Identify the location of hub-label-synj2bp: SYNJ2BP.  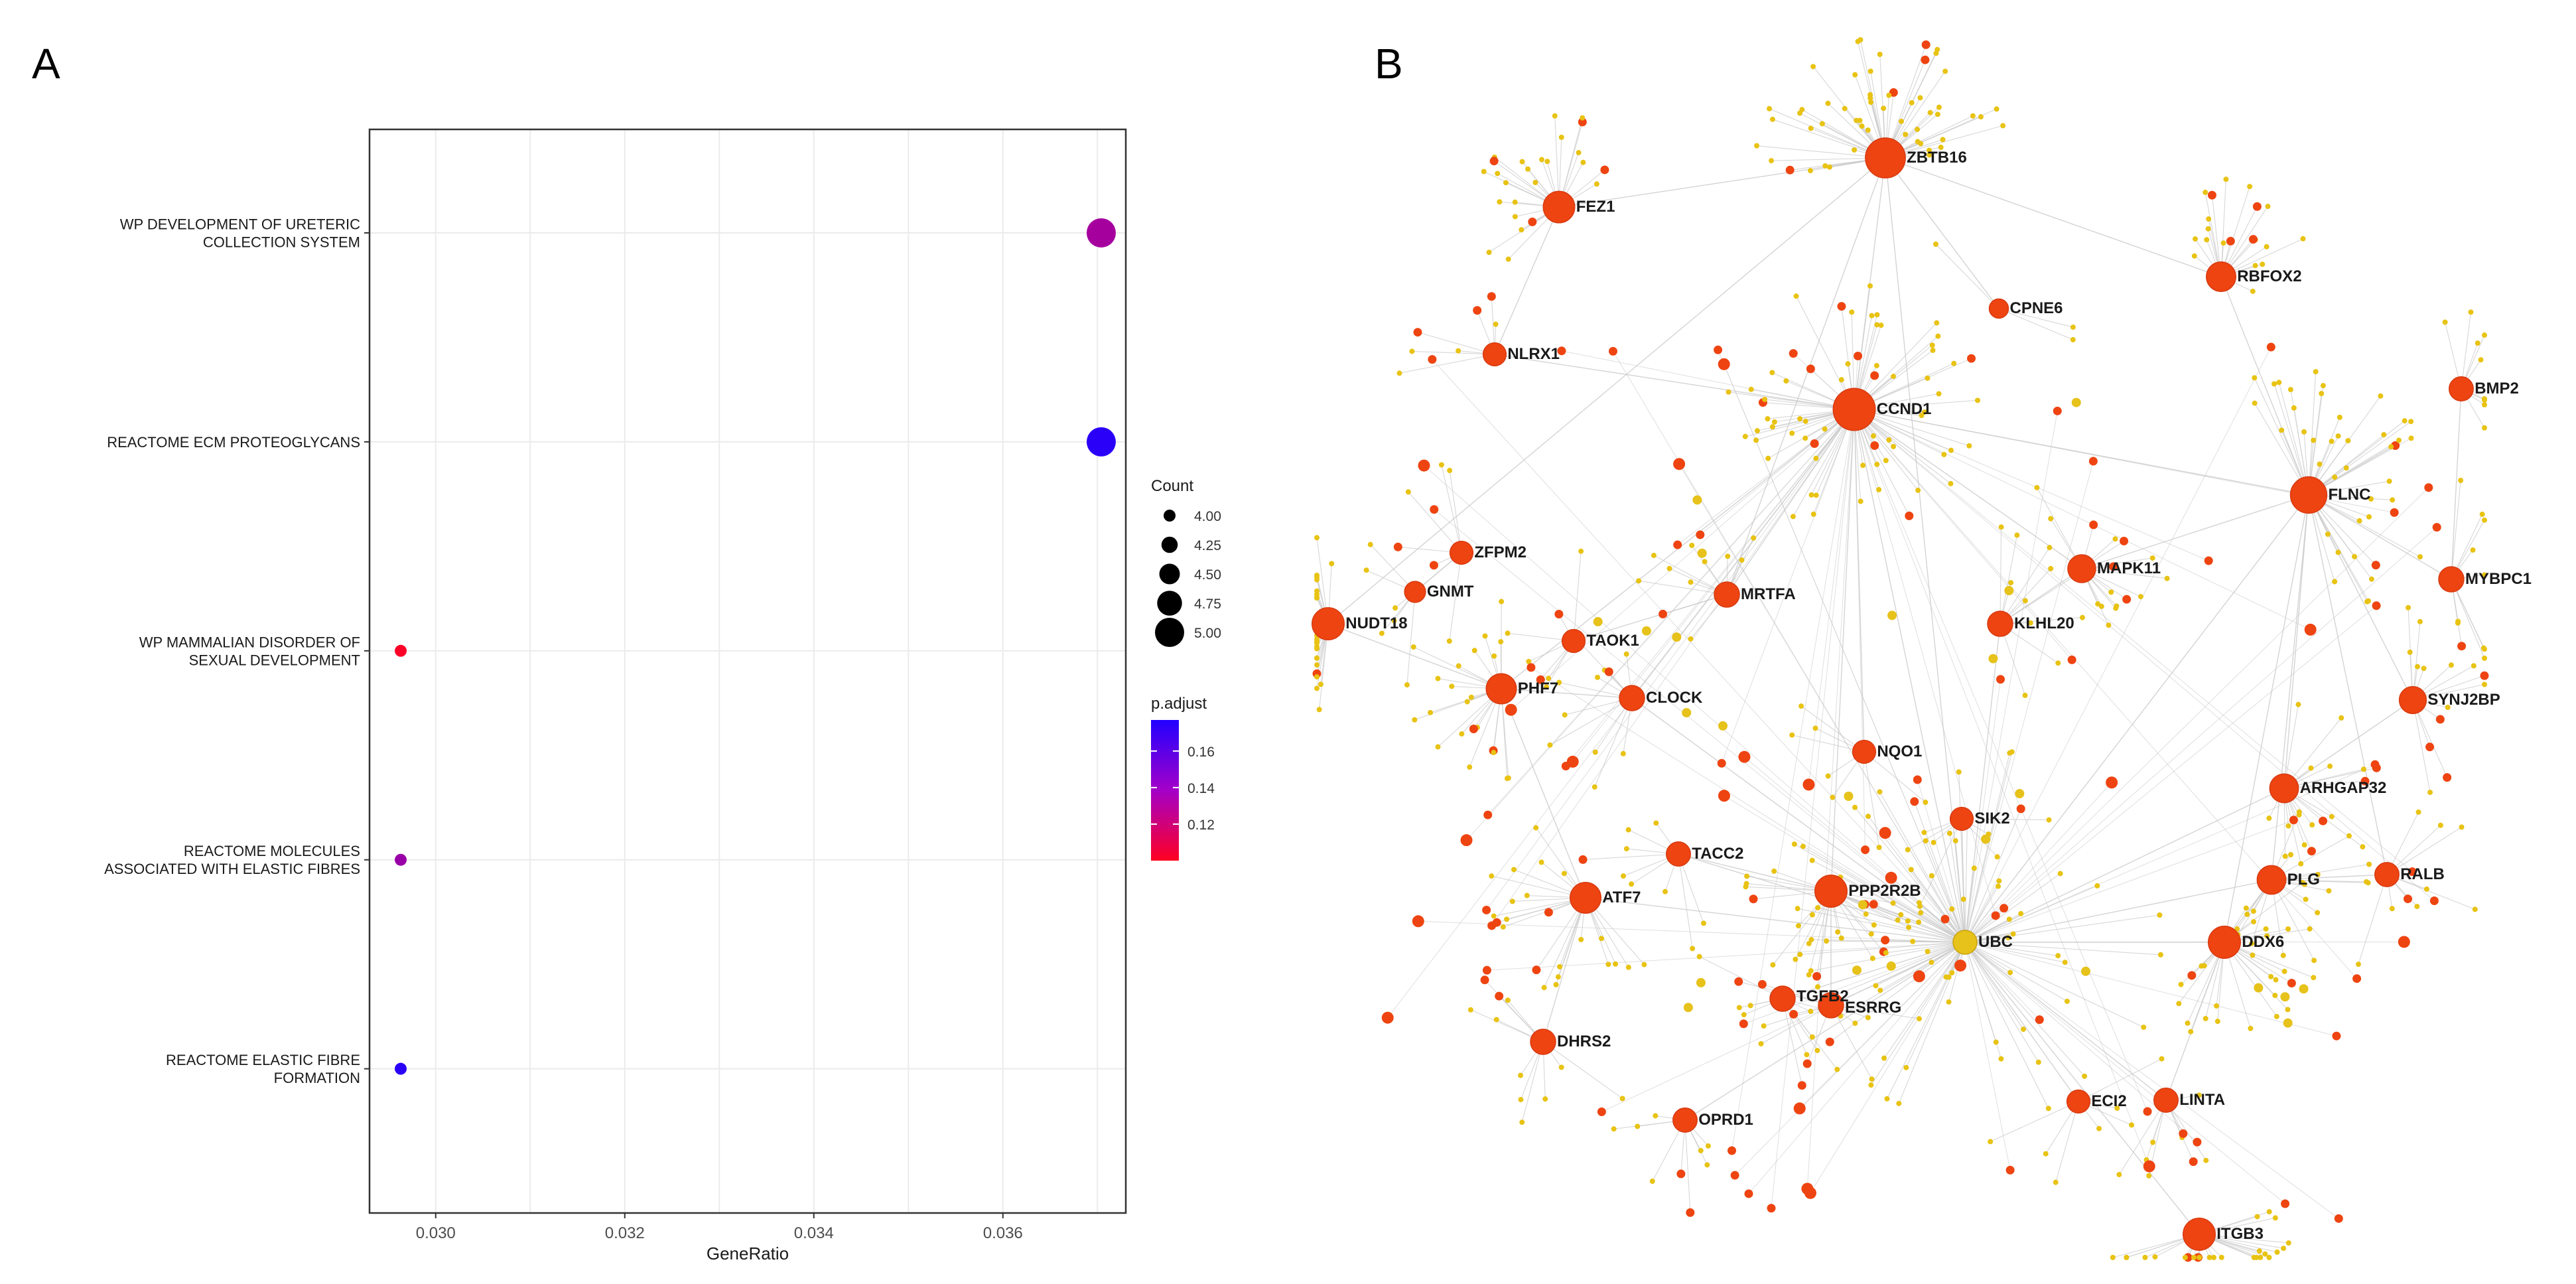
(2463, 700).